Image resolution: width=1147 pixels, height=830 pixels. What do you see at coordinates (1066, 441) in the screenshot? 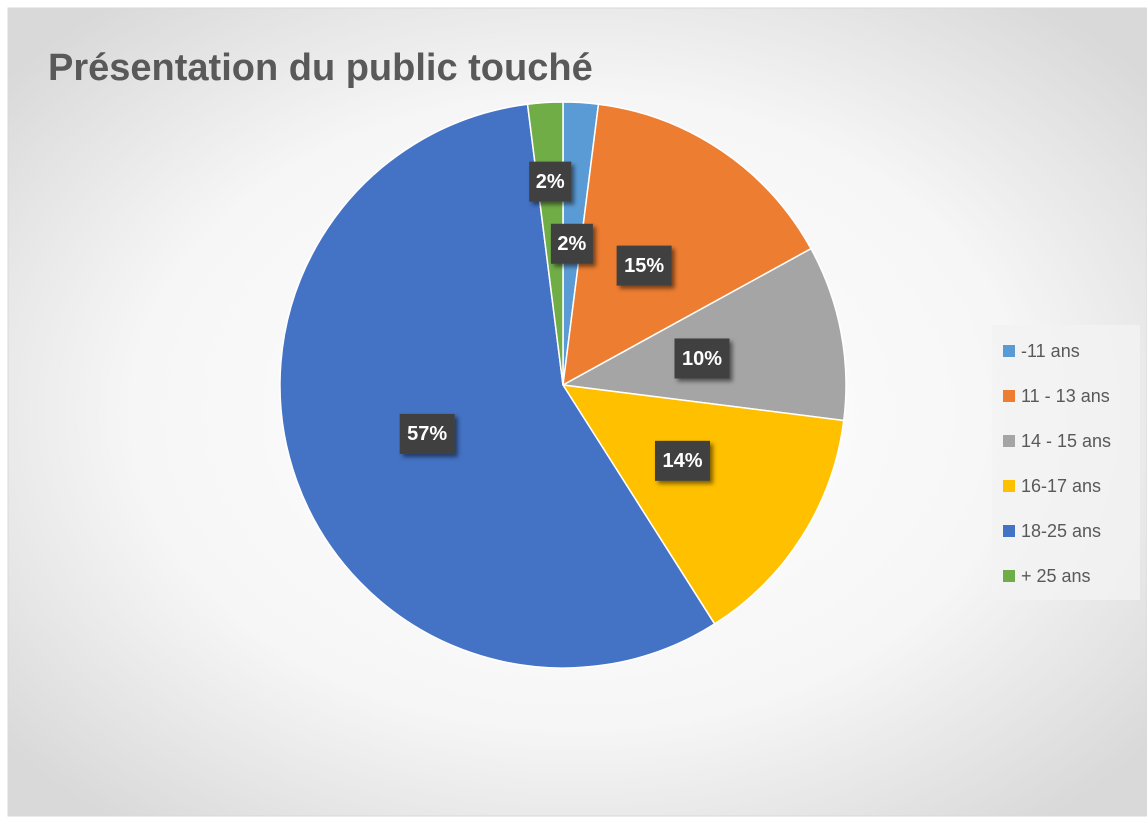
I see `legend-label: 14 - 15 ans` at bounding box center [1066, 441].